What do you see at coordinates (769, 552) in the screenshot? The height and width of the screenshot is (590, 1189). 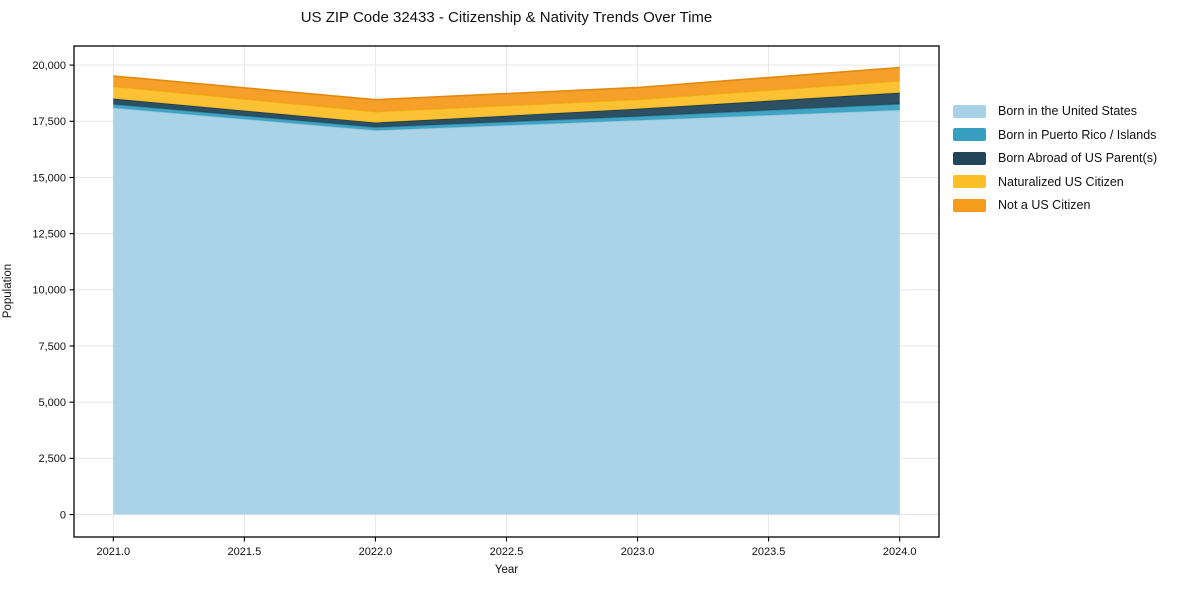 I see `x-tick-label: 2023.5` at bounding box center [769, 552].